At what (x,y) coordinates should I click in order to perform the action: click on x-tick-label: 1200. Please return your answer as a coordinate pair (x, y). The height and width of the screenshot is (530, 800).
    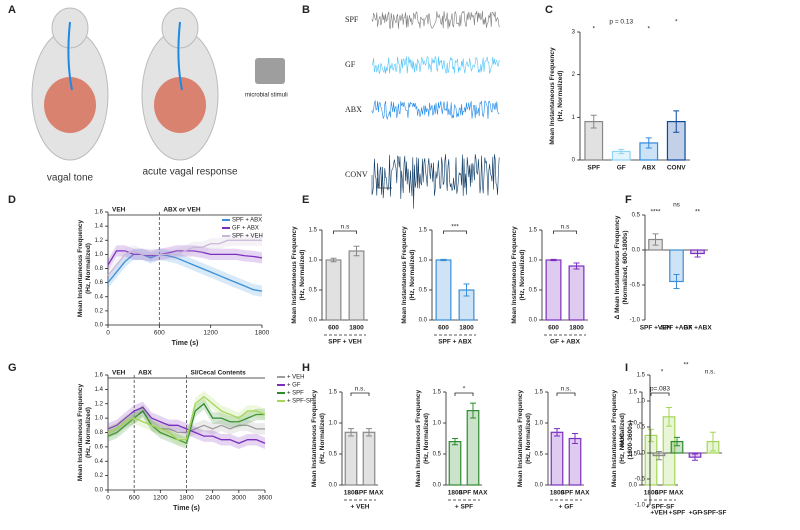
    Looking at the image, I should click on (210, 333).